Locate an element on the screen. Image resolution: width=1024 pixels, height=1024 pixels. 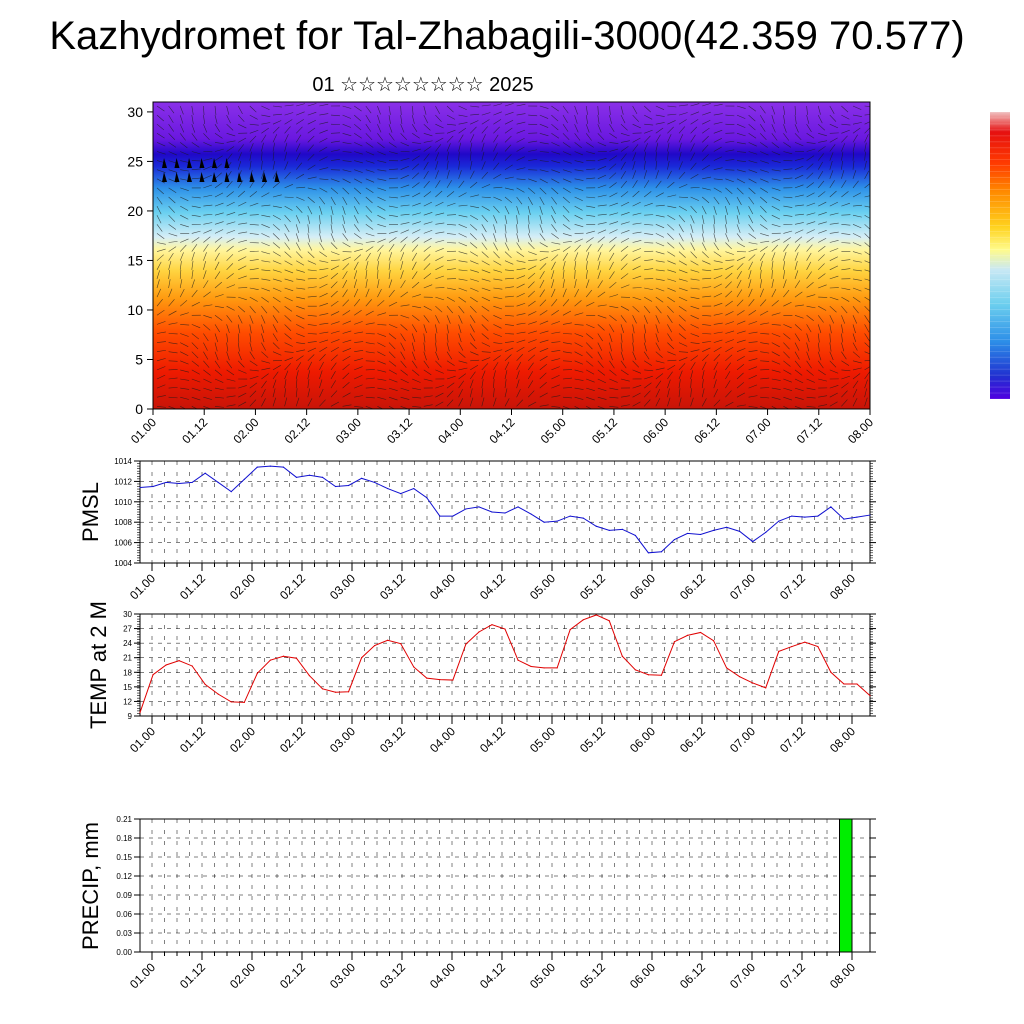
x-tick-label: 04.00 is located at coordinates (442, 975).